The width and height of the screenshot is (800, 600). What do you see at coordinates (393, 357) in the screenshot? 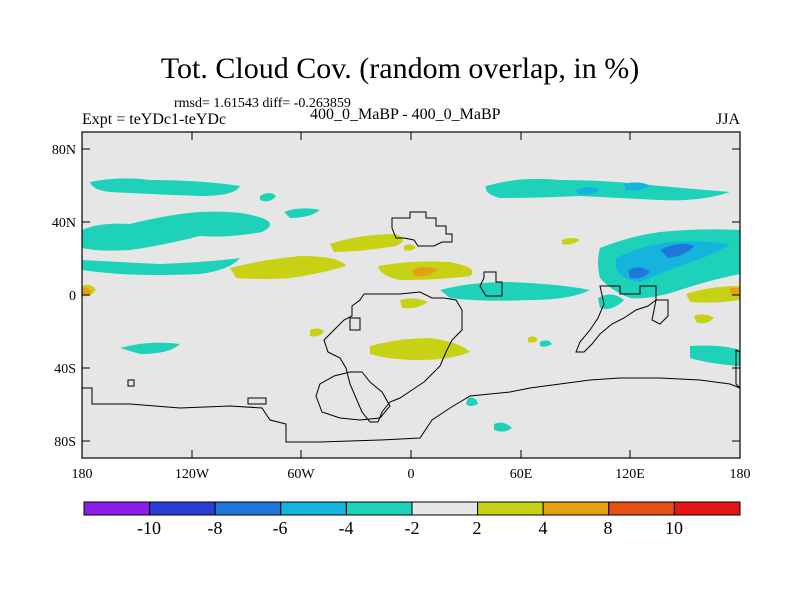
I see `coast-africa-like` at bounding box center [393, 357].